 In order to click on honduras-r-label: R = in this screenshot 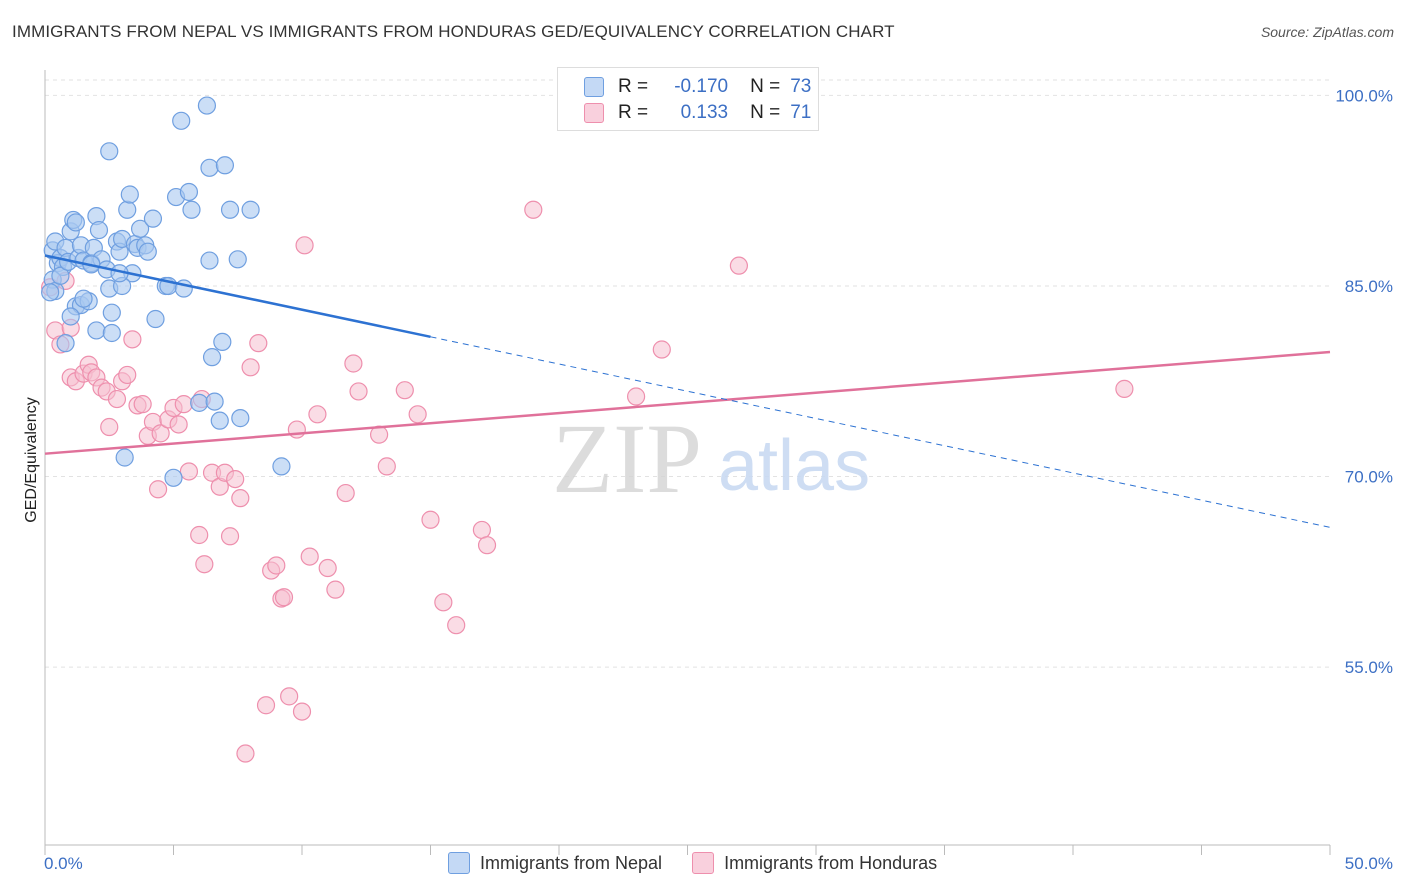, I will do `click(633, 112)`.